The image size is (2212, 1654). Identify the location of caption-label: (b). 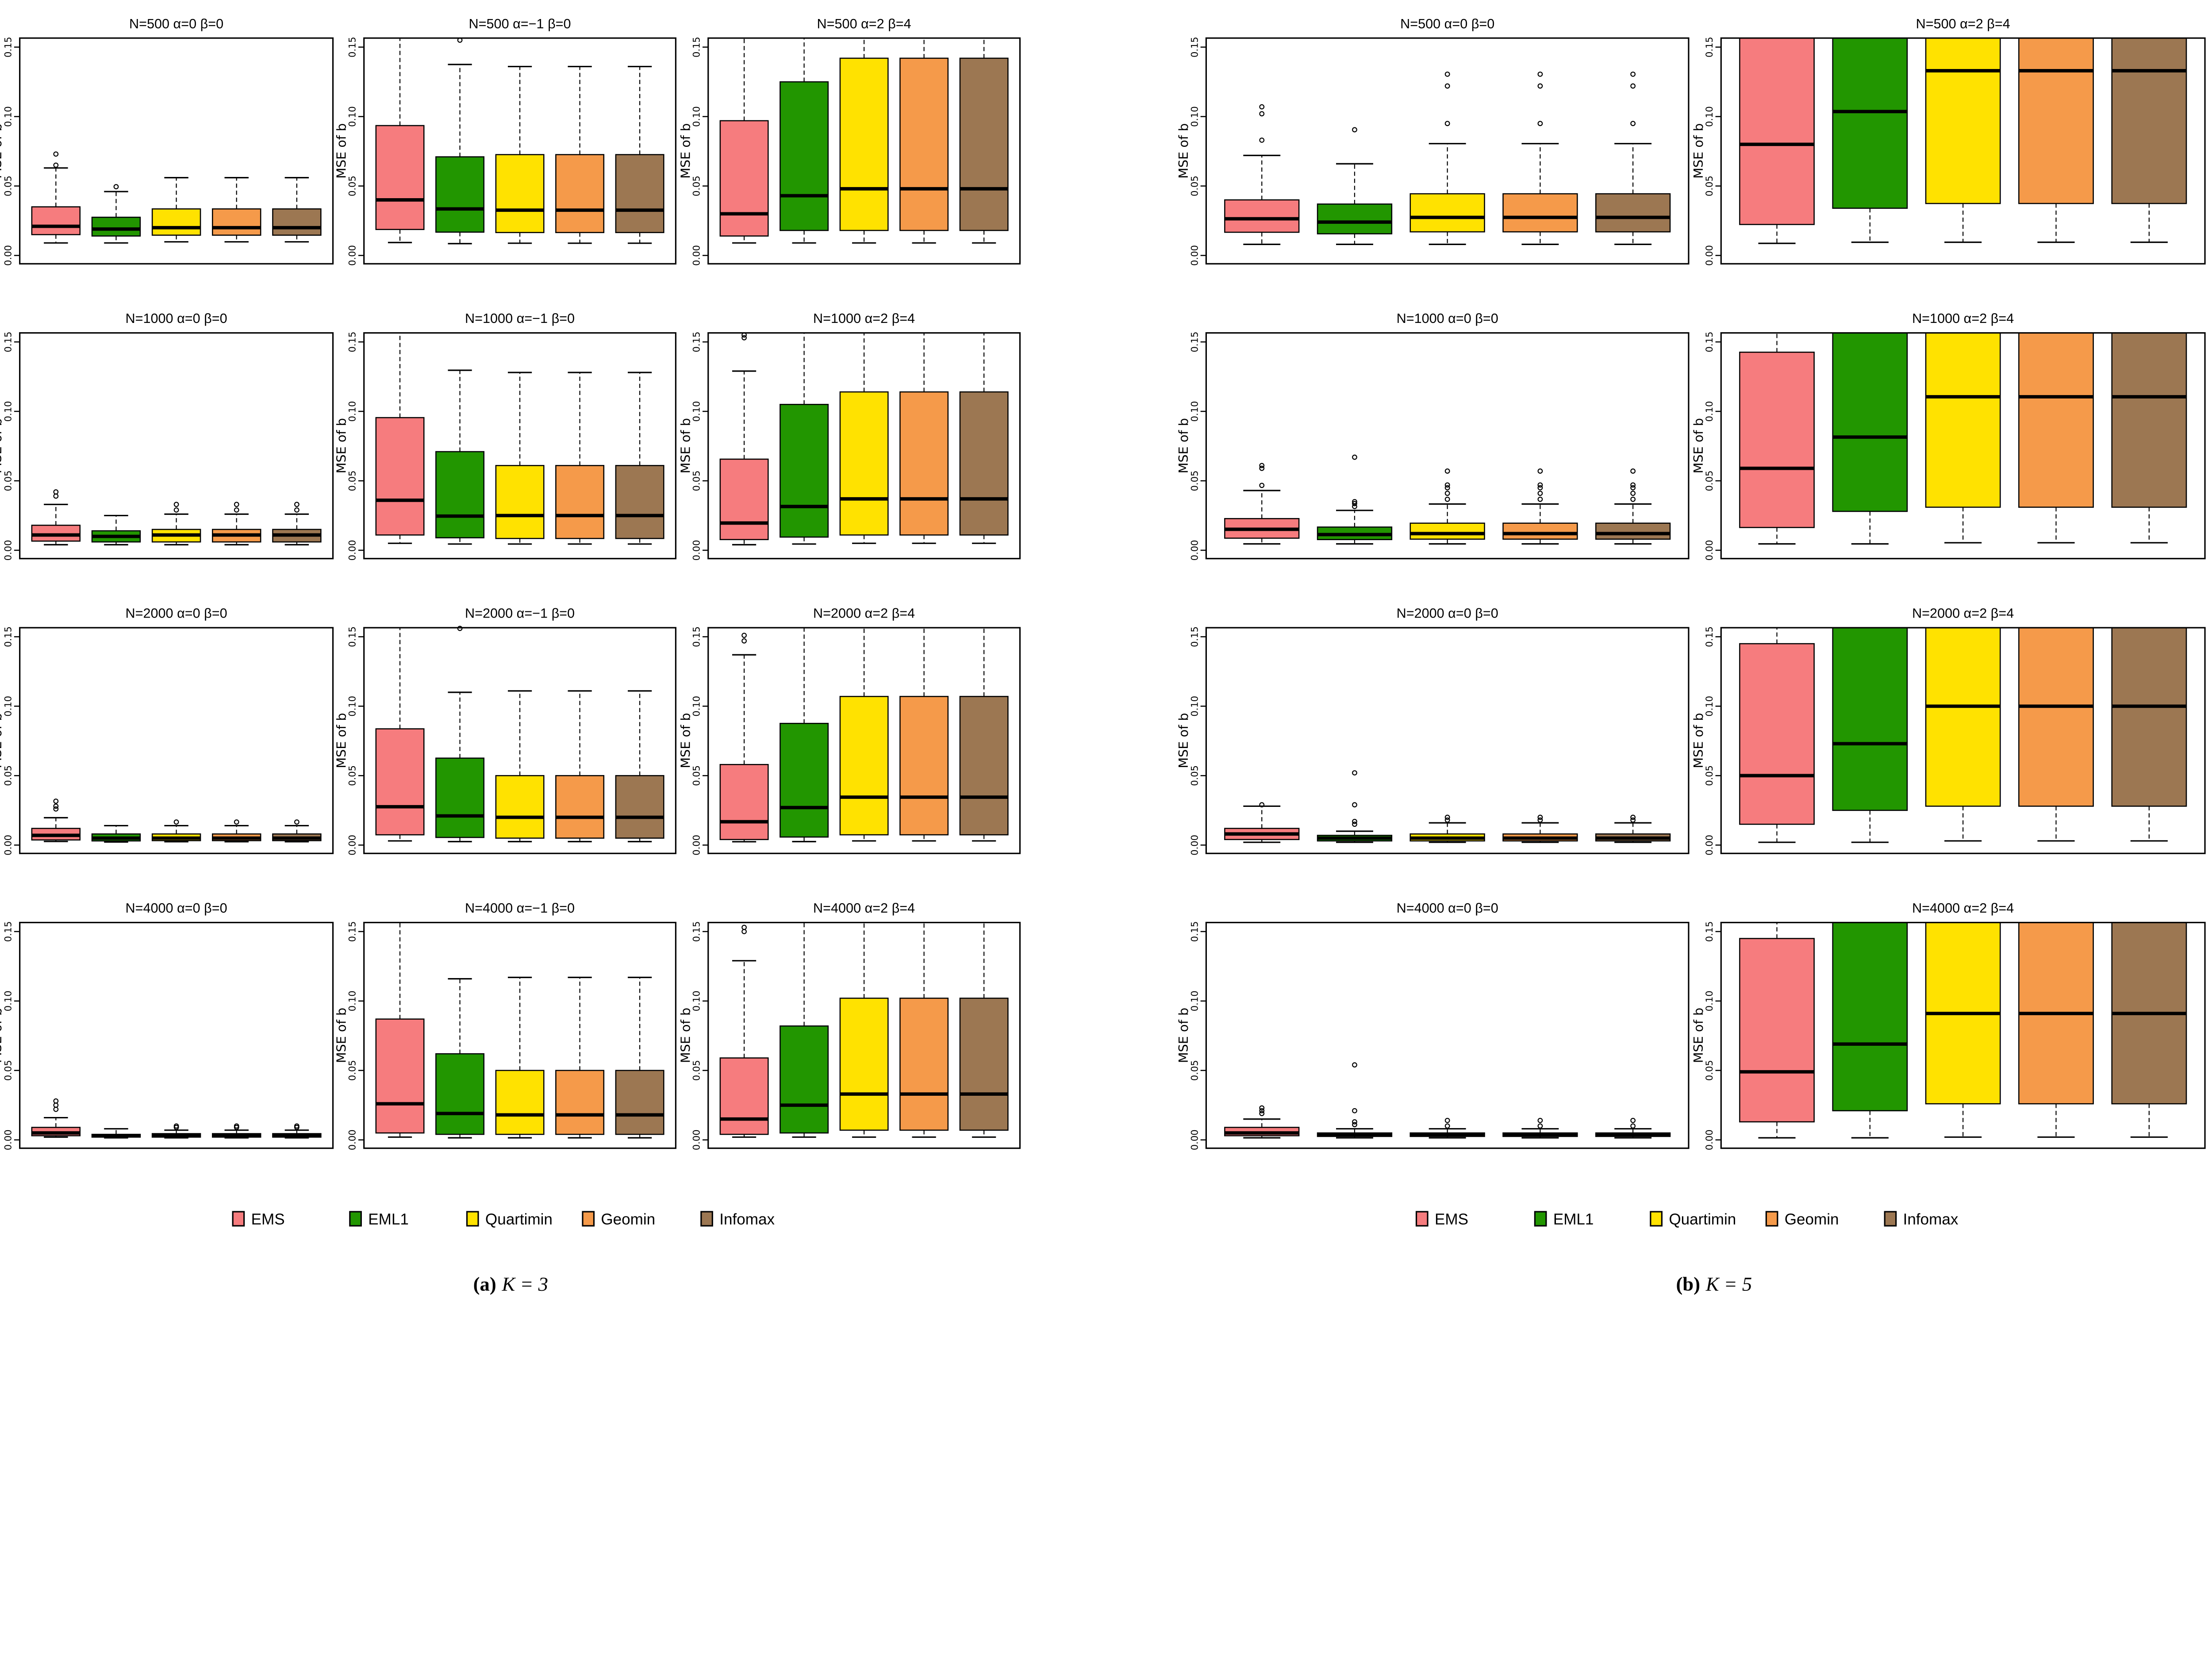
(1688, 1284).